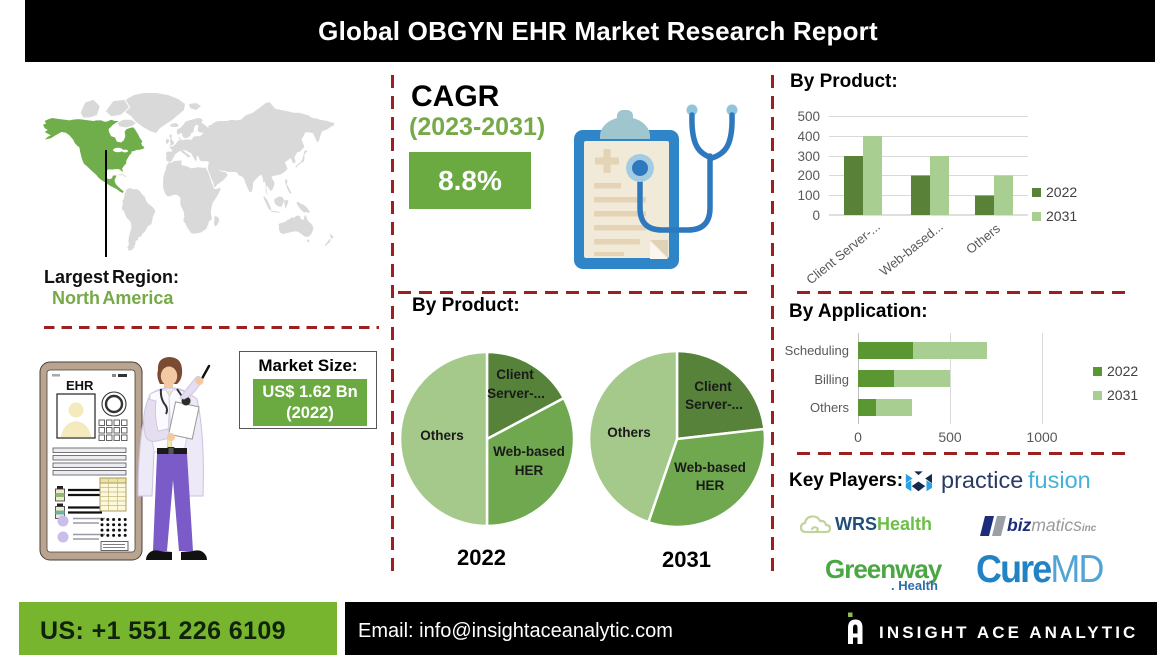 Image resolution: width=1170 pixels, height=658 pixels. I want to click on svg-text: 300, so click(808, 156).